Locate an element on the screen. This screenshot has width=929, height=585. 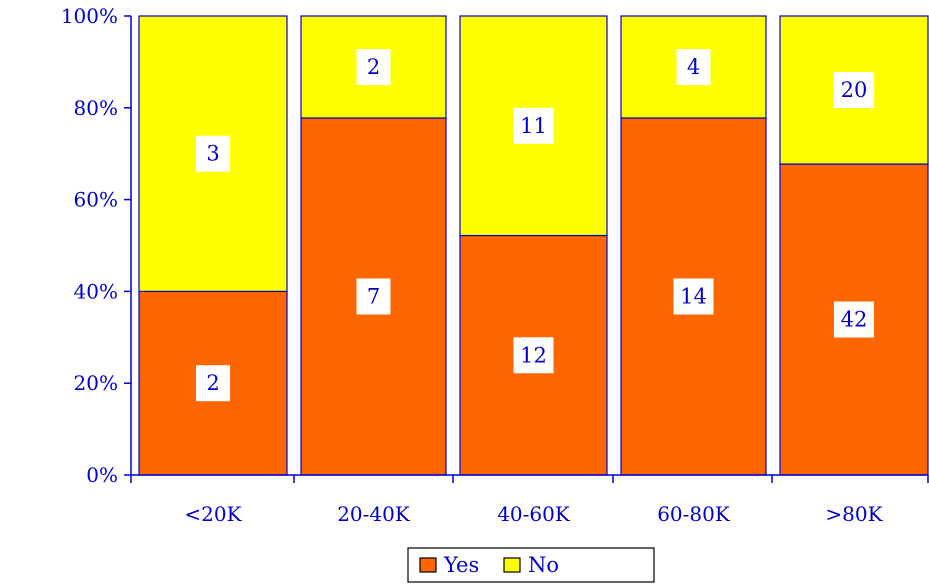
data-label-yes-3: 14 is located at coordinates (693, 297).